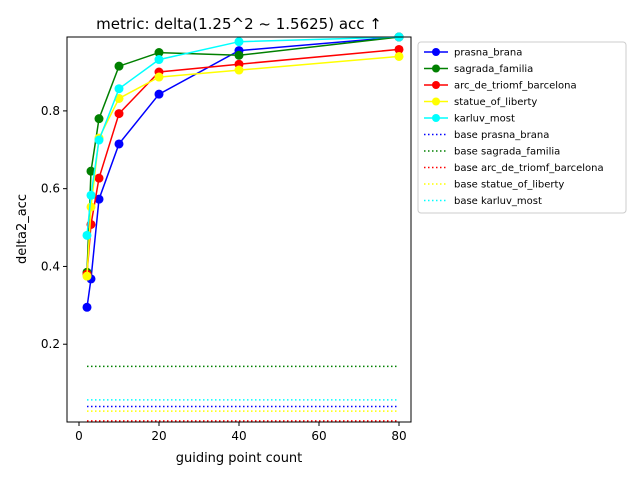  I want to click on legend-label-0: prasna_brana, so click(488, 53).